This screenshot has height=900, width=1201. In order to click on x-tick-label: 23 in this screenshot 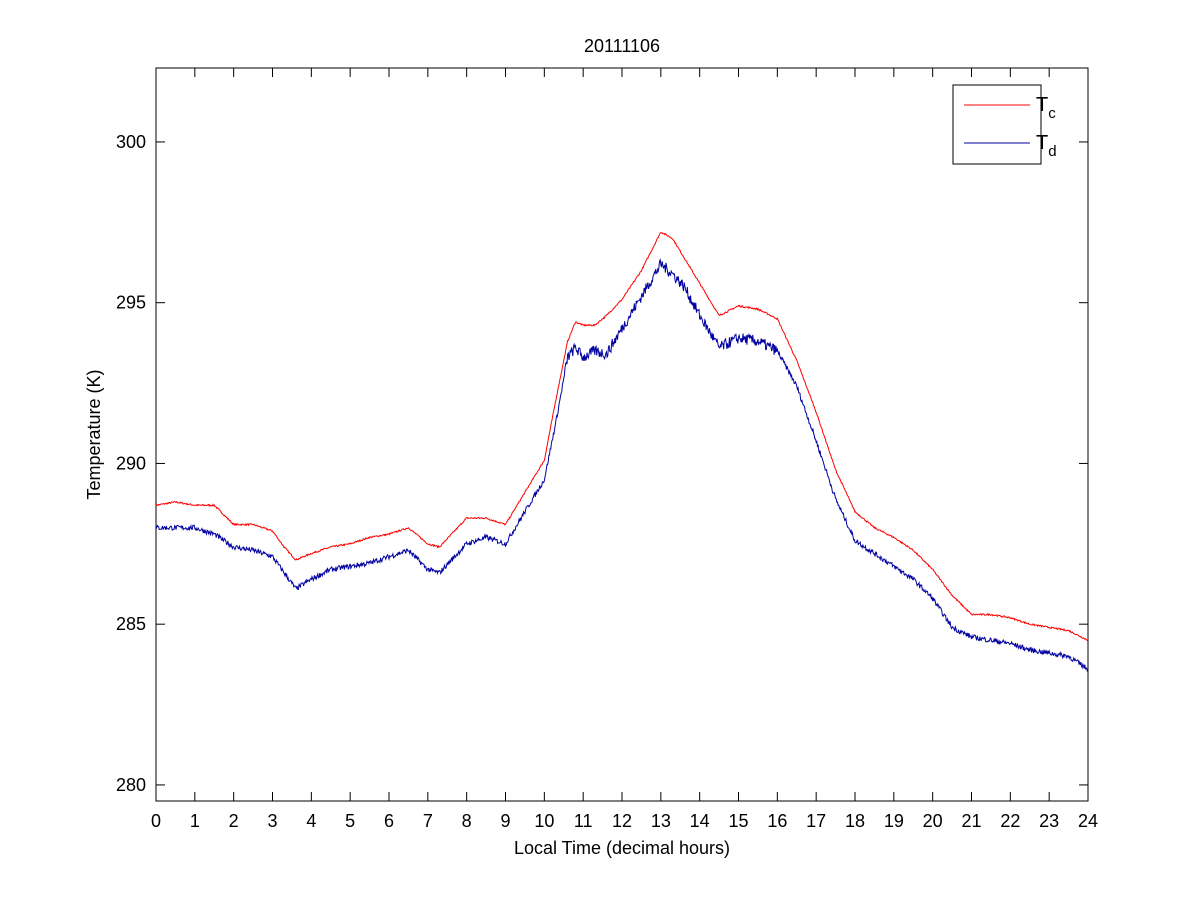, I will do `click(1049, 821)`.